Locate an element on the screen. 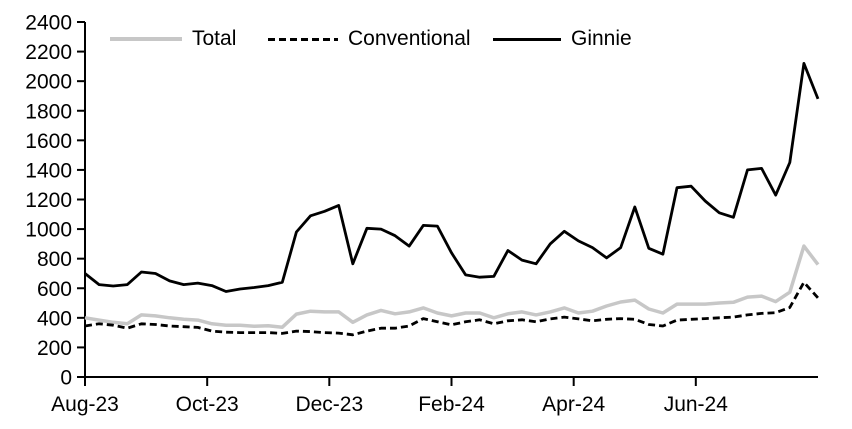  y-tick-label: 600 is located at coordinates (54, 289).